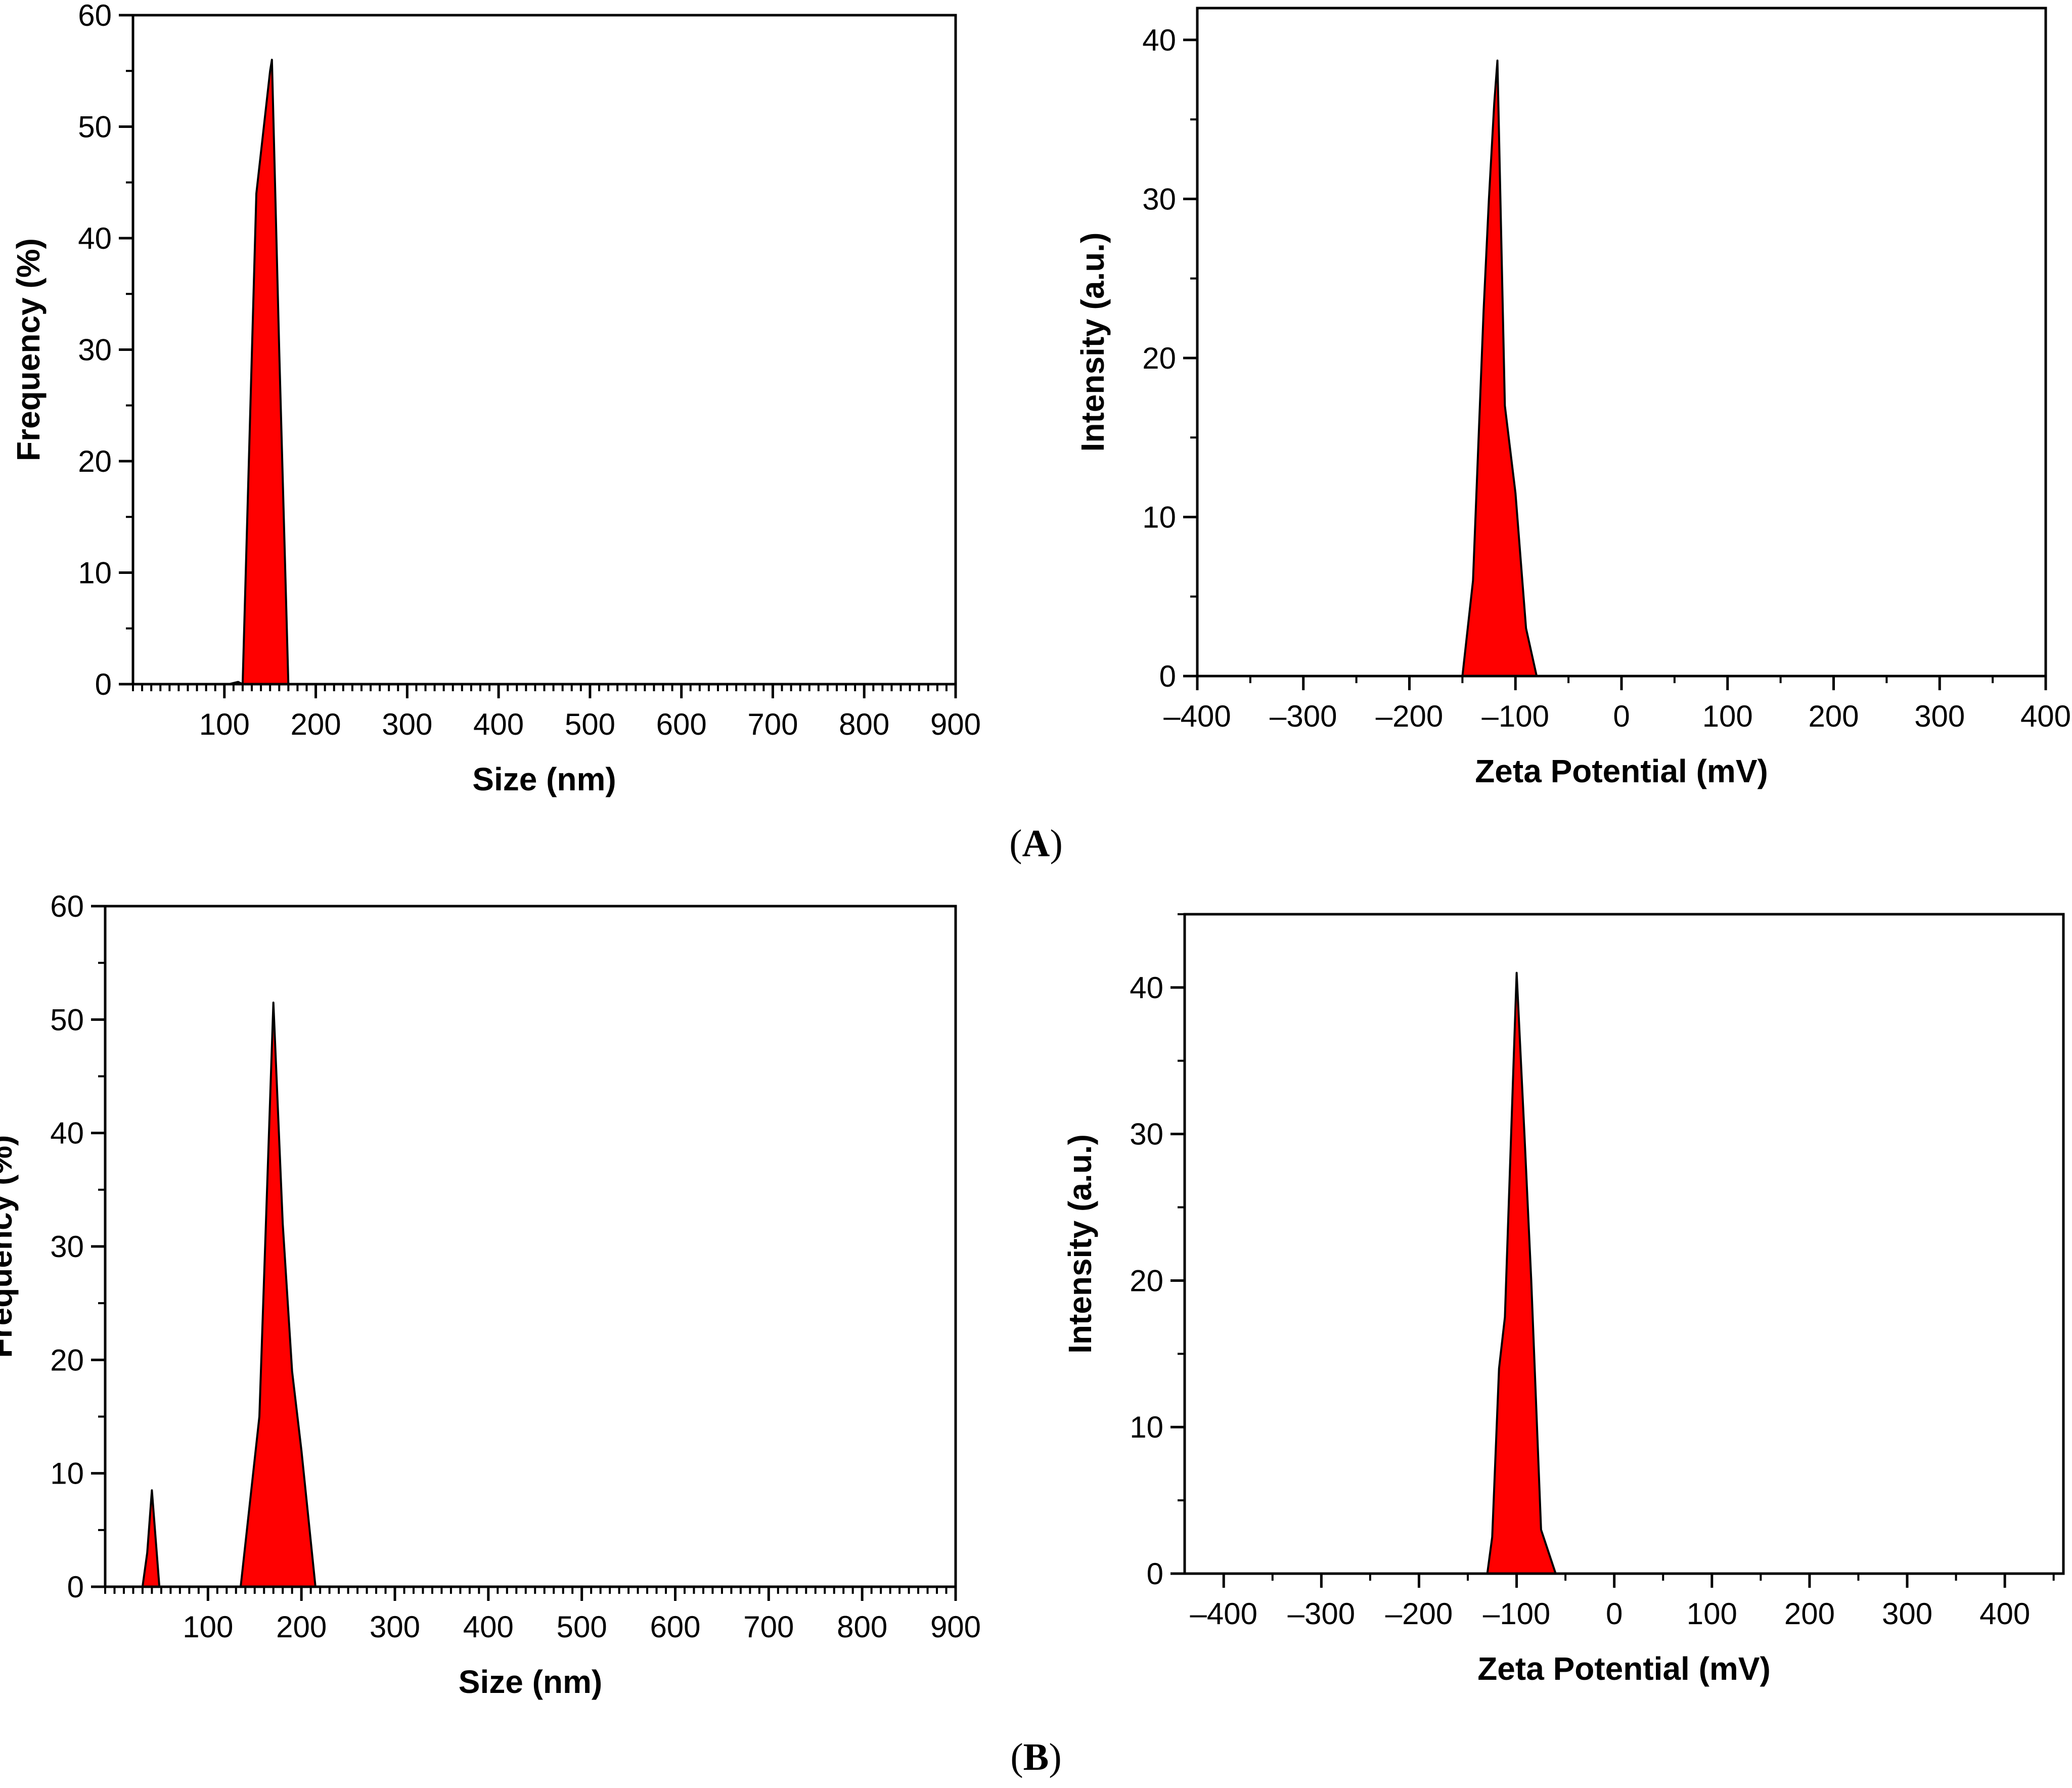  I want to click on panel-label-b-close: ), so click(1055, 1757).